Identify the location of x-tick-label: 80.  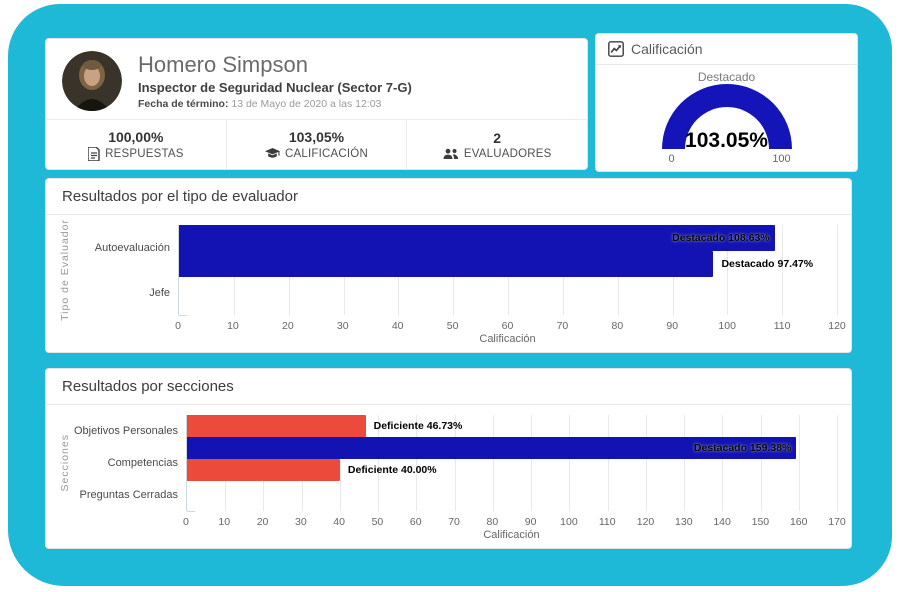
(617, 326).